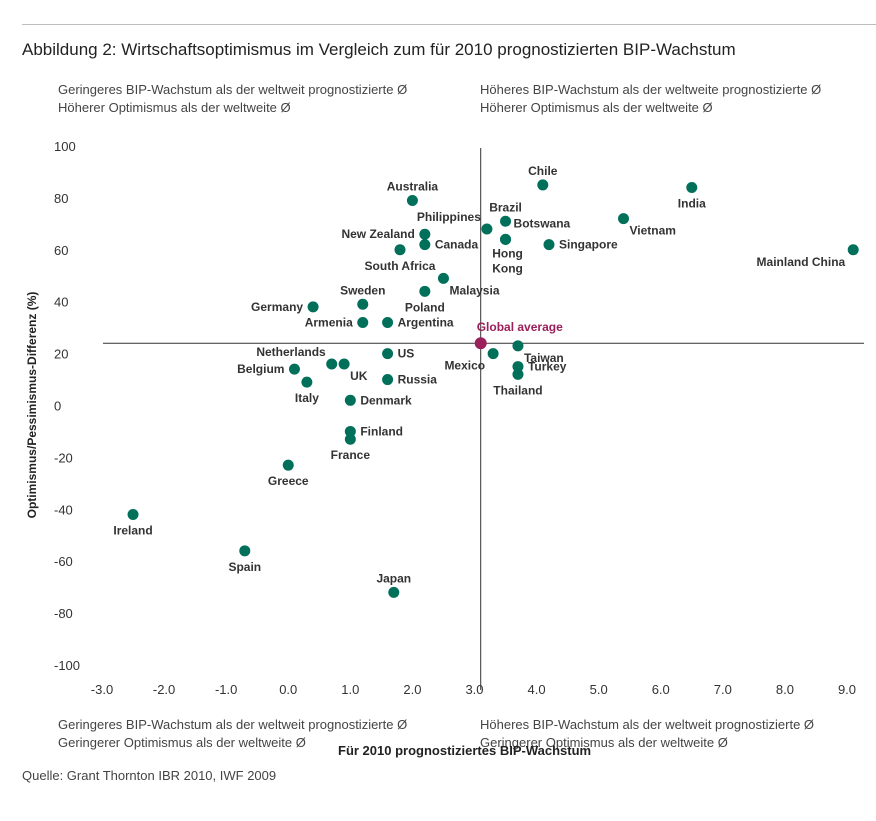 The width and height of the screenshot is (876, 821). I want to click on point-ireland, so click(133, 514).